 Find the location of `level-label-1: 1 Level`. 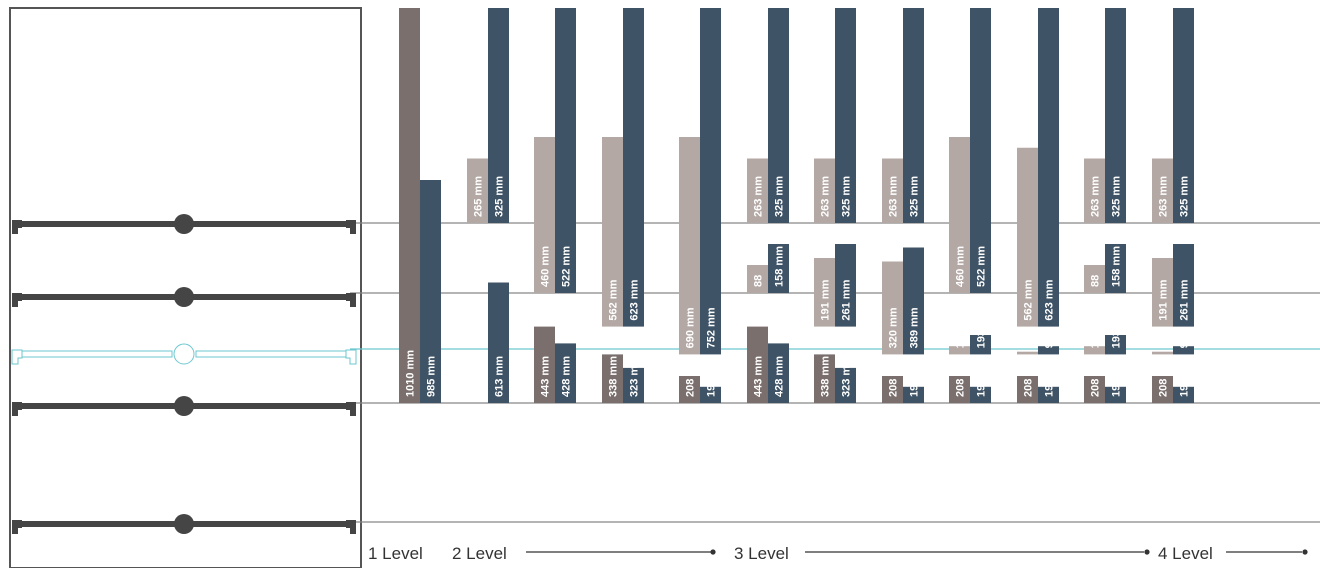

level-label-1: 1 Level is located at coordinates (395, 553).